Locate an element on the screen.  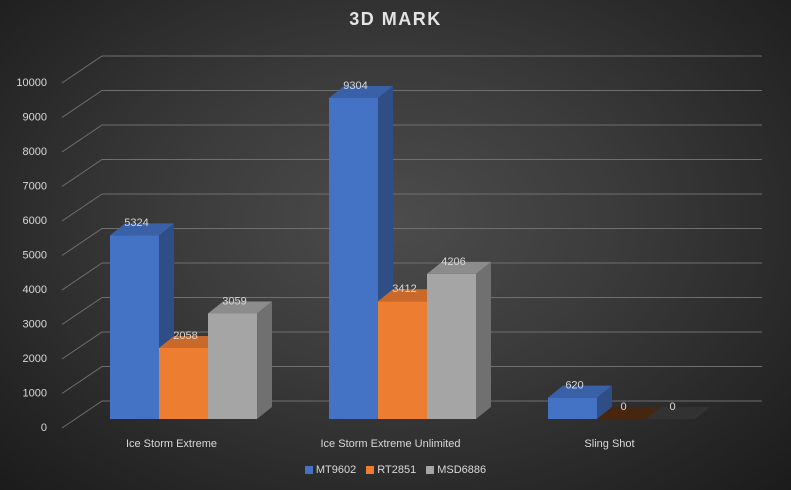
data-label: 2058 is located at coordinates (185, 336).